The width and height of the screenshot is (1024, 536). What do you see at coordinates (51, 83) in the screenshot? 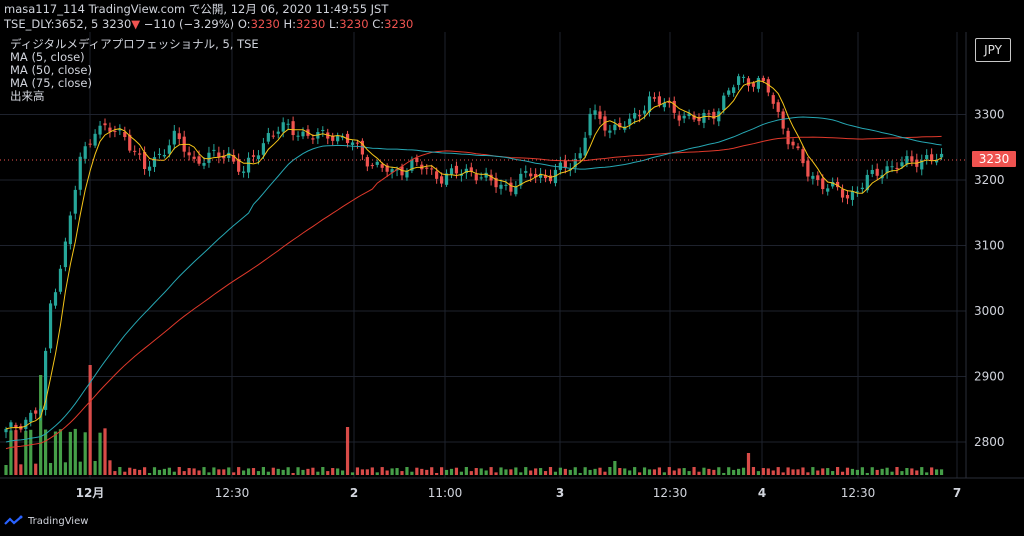
I see `legend-ma75: MA (75, close)` at bounding box center [51, 83].